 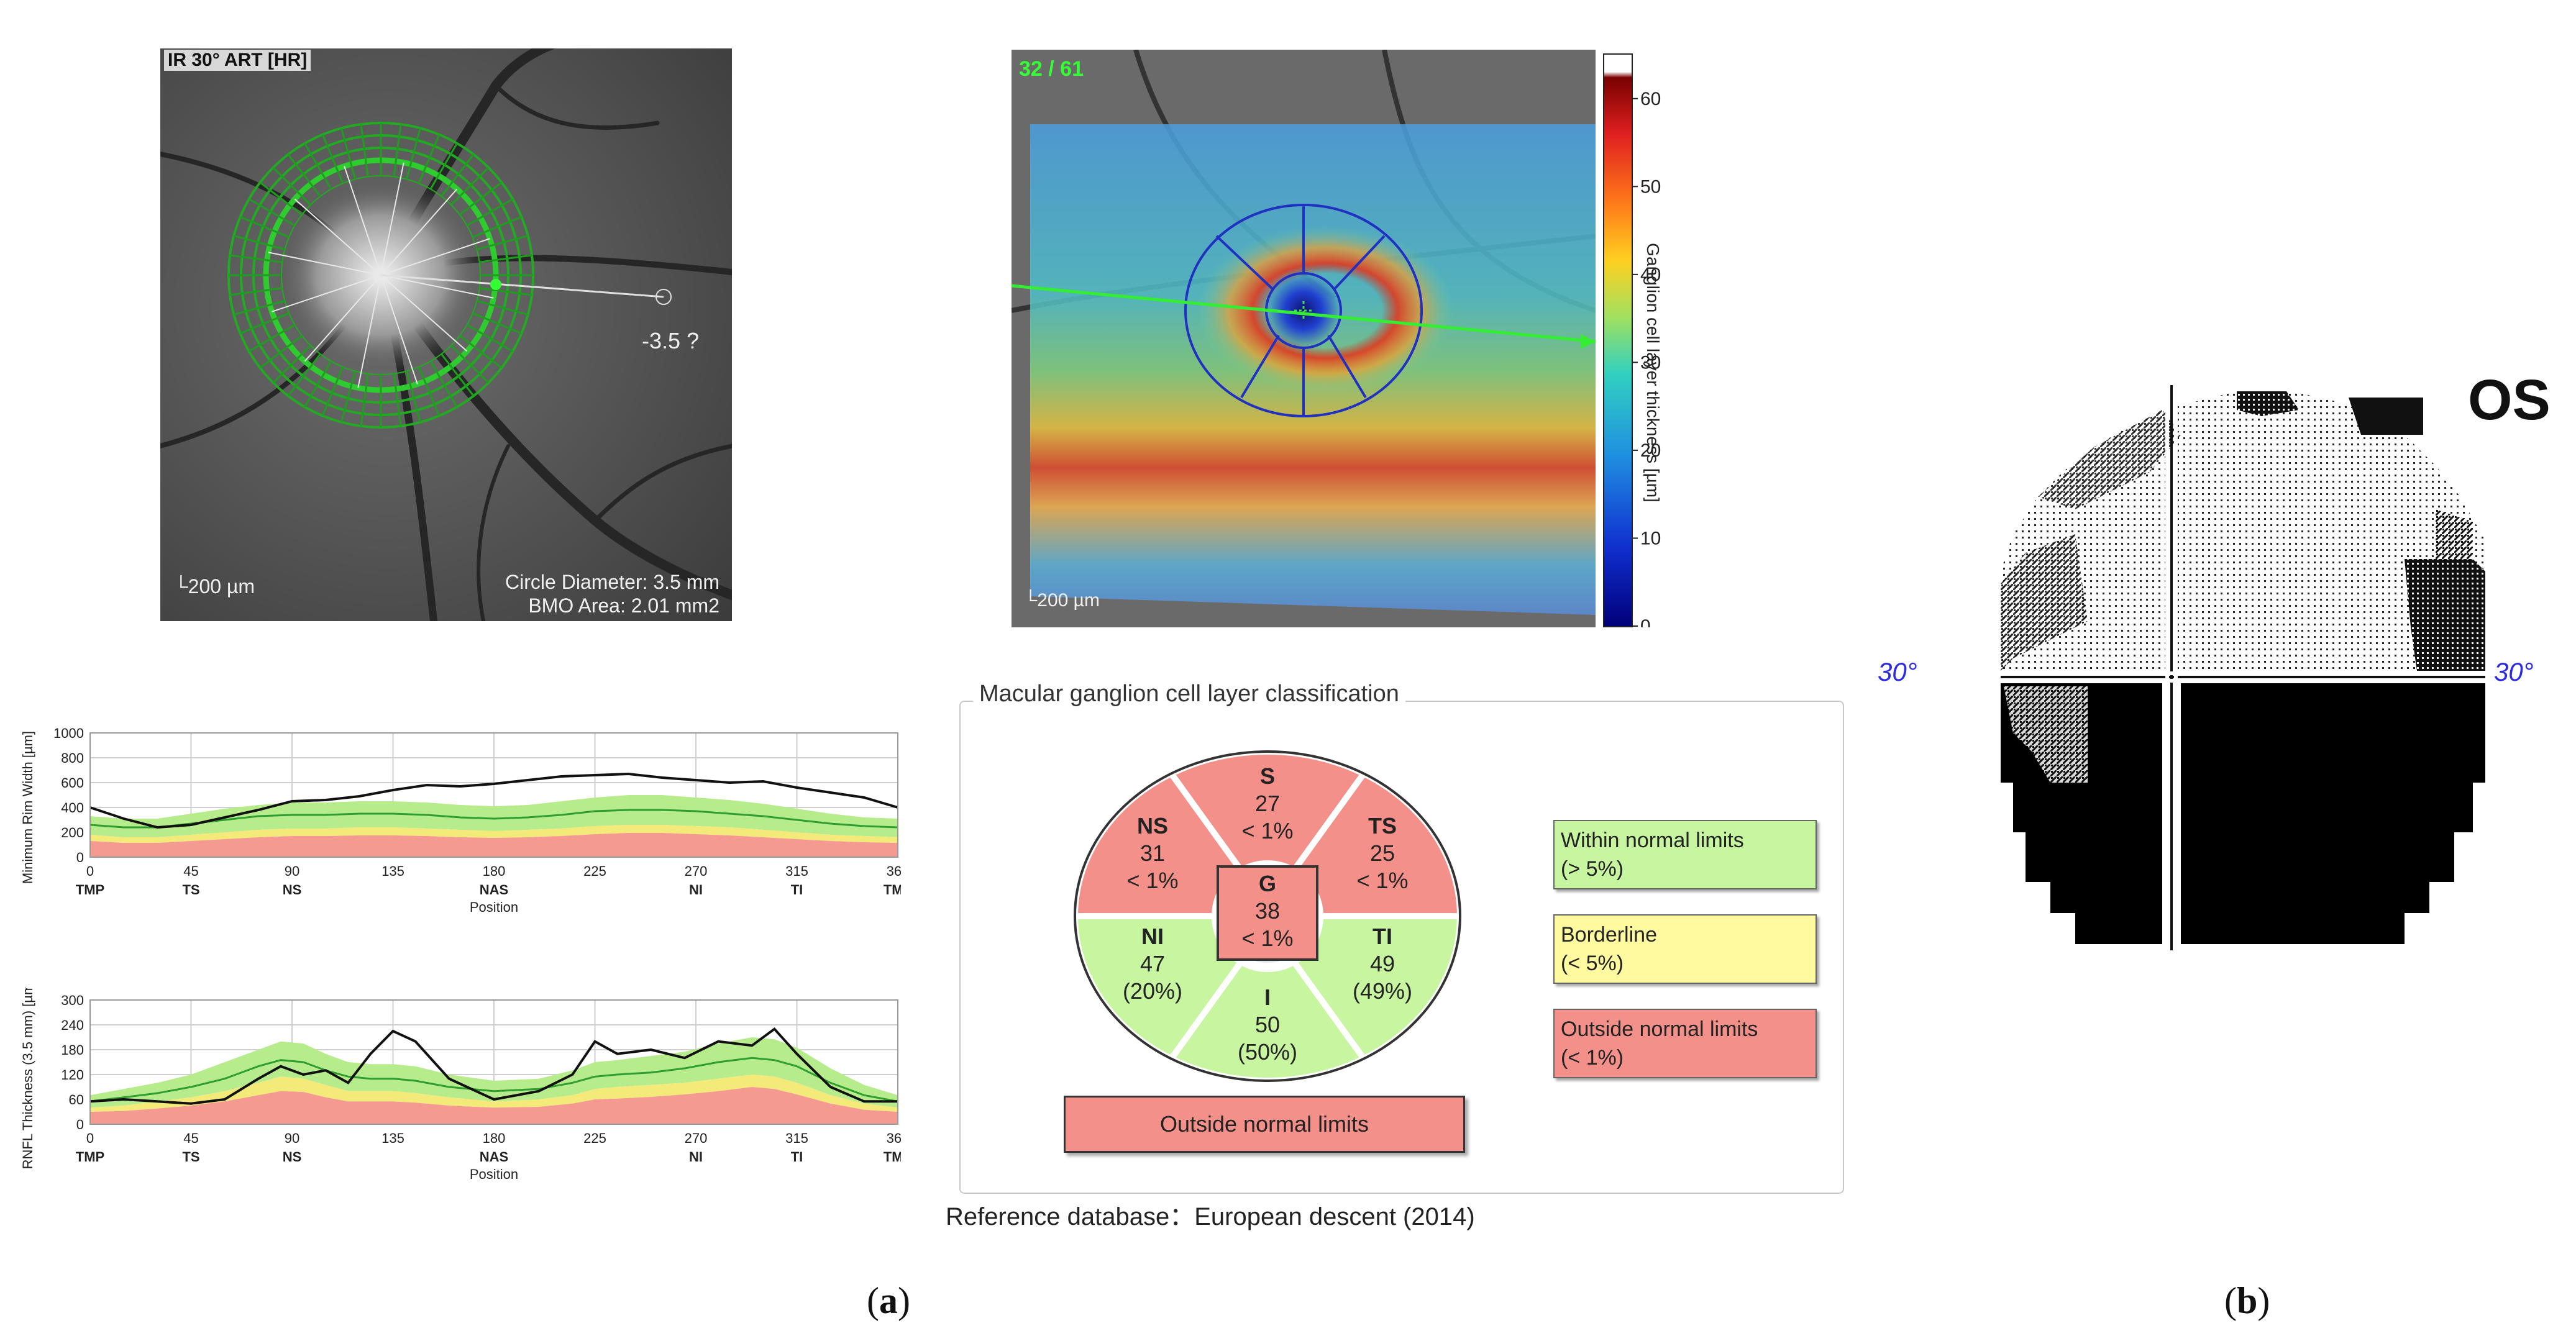 What do you see at coordinates (1382, 936) in the screenshot?
I see `sector-TI-text: TI` at bounding box center [1382, 936].